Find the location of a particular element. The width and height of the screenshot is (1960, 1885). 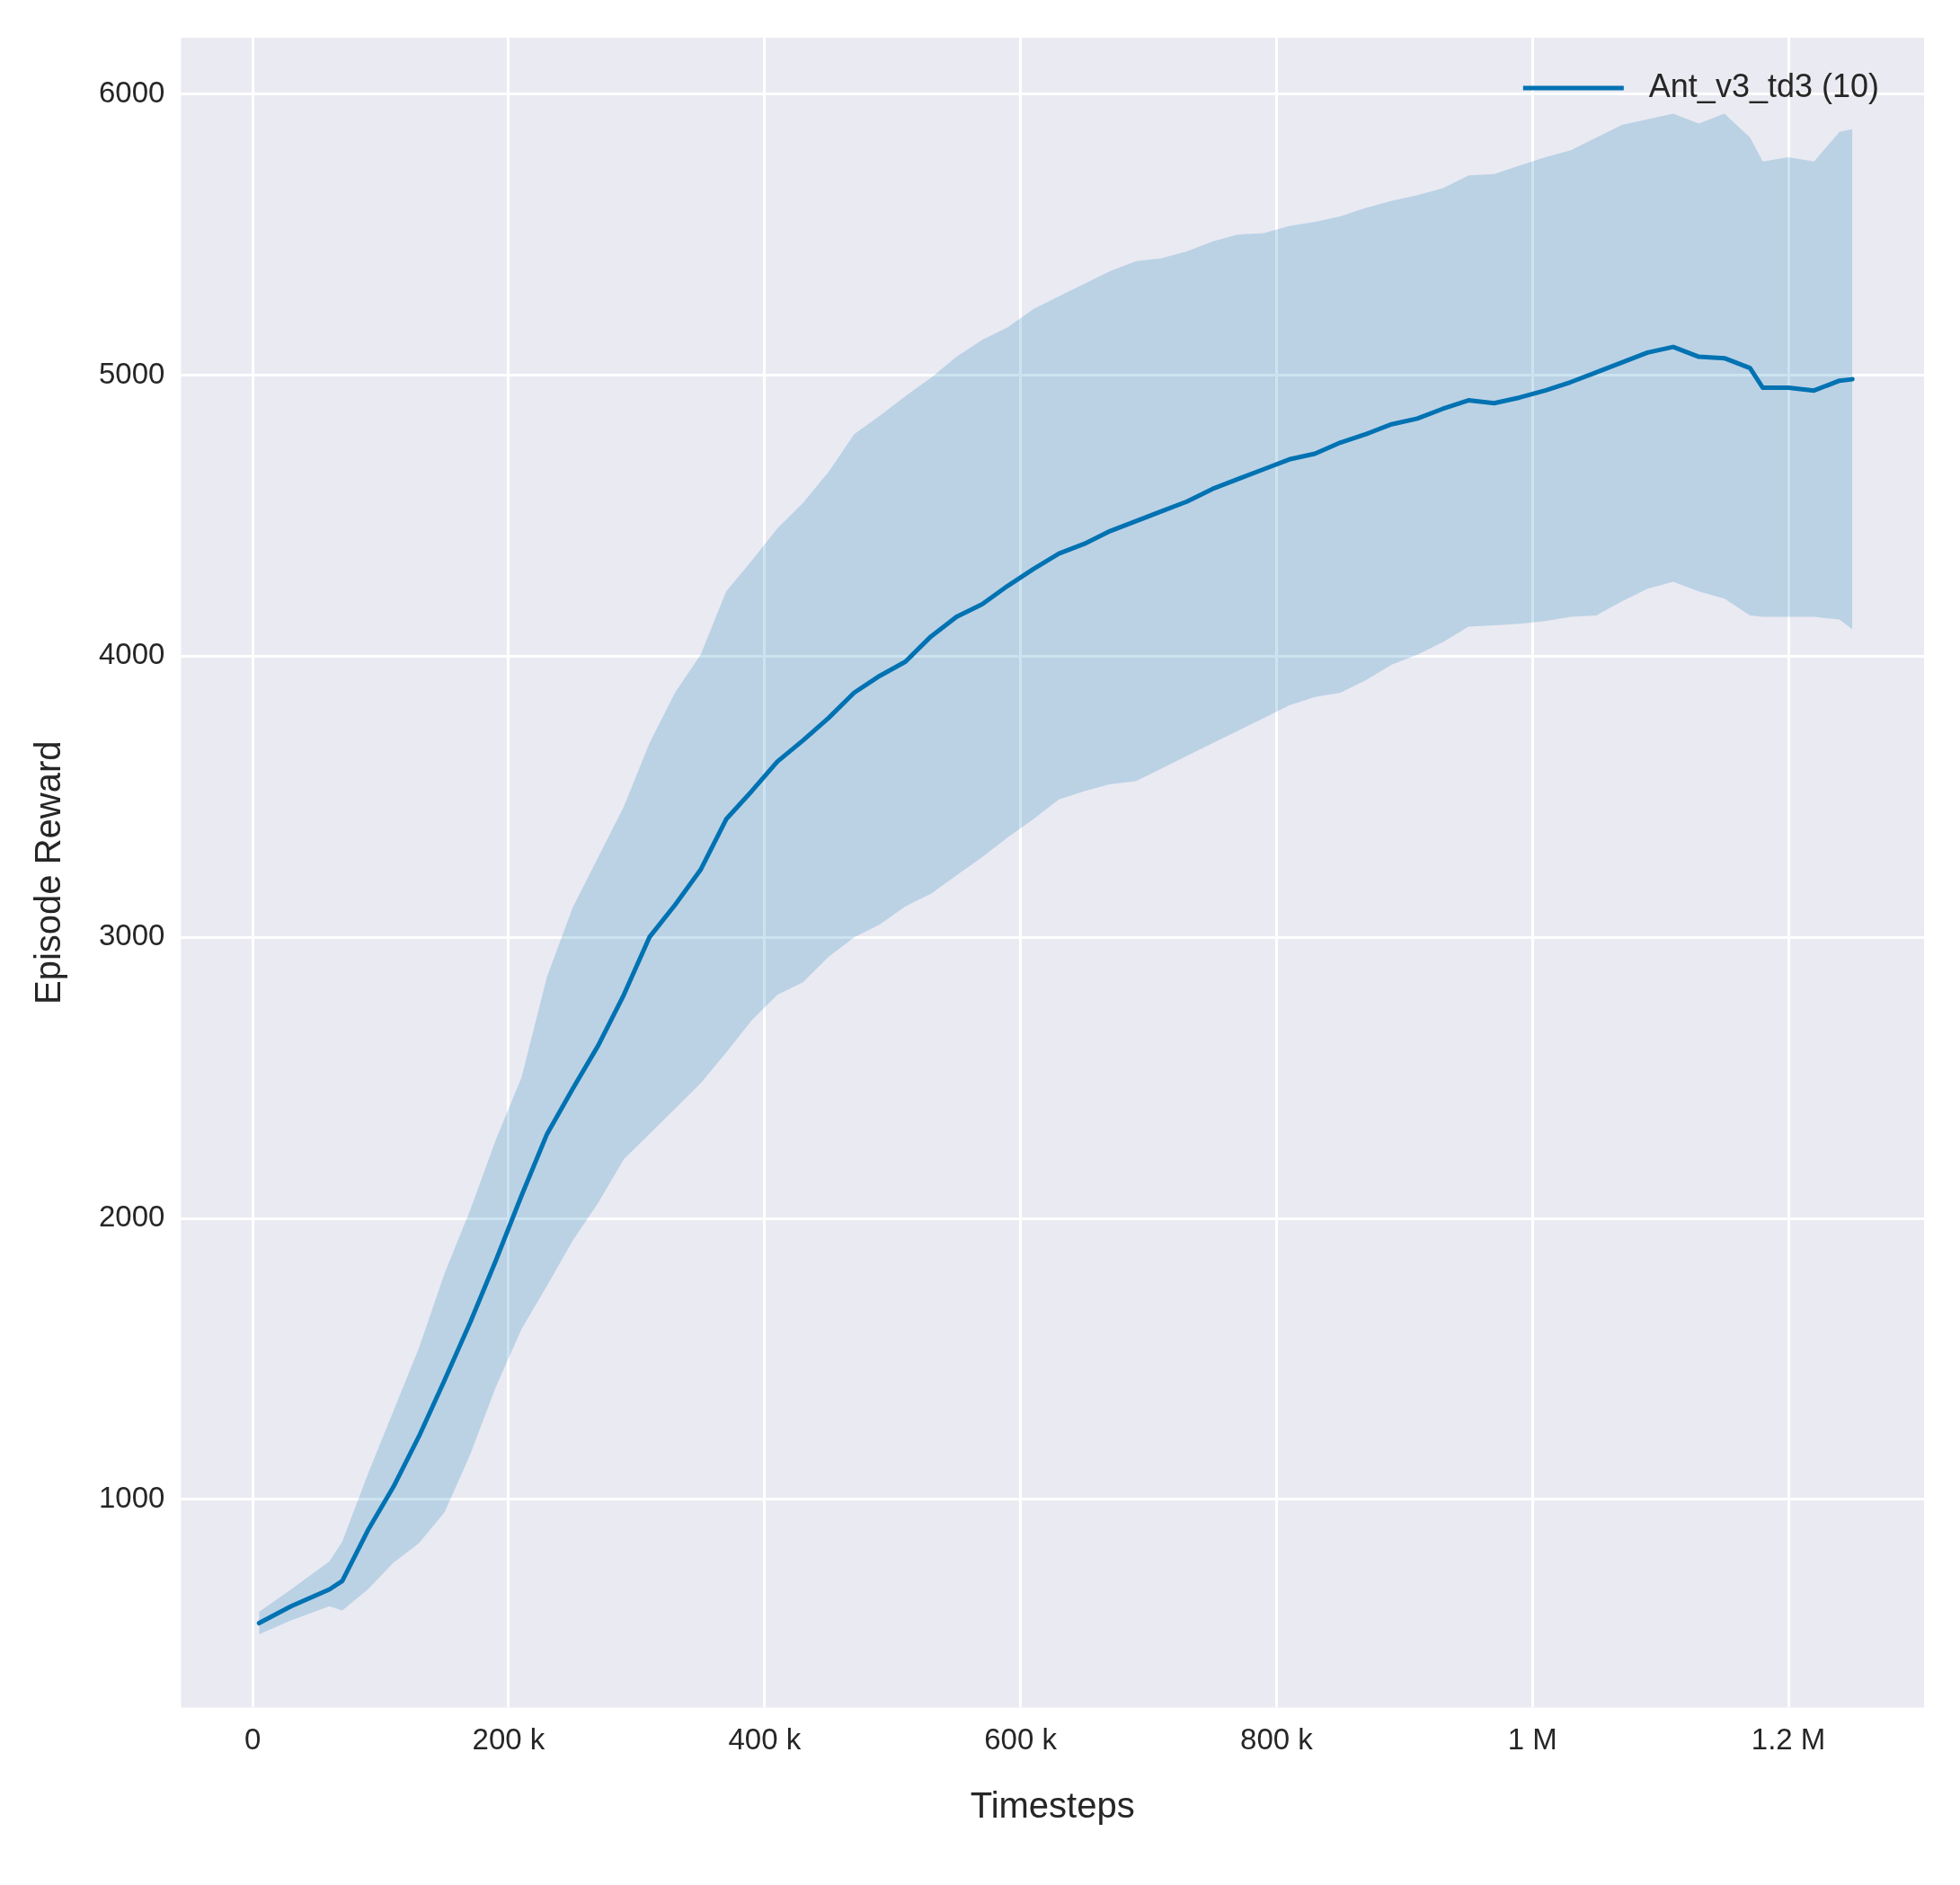

x-tick-label: 1 M is located at coordinates (1532, 1739).